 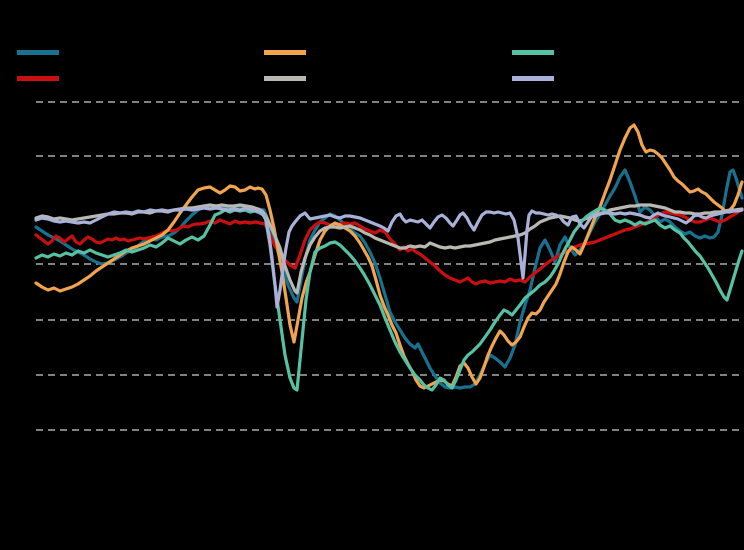 I want to click on legend-swatch-orange, so click(x=285, y=52).